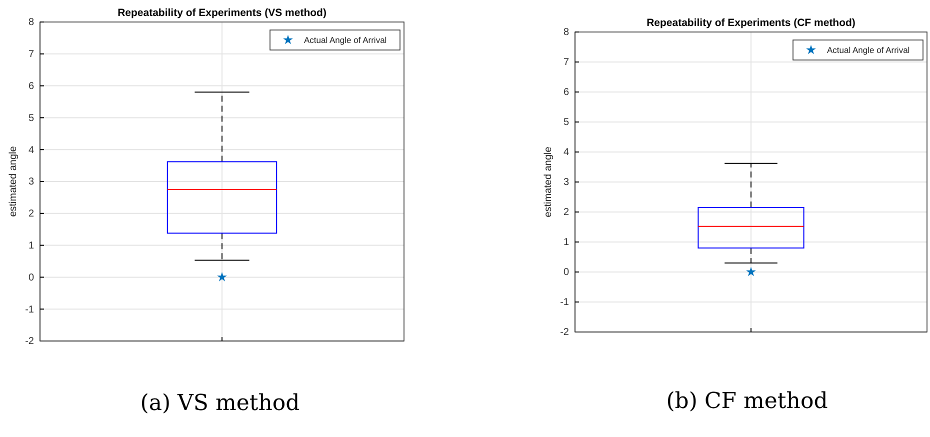  What do you see at coordinates (747, 401) in the screenshot?
I see `text: (b) CF method` at bounding box center [747, 401].